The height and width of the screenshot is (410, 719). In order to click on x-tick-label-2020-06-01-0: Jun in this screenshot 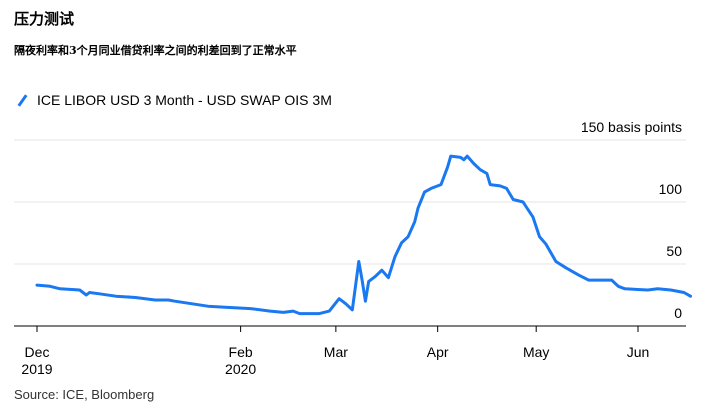, I will do `click(638, 352)`.